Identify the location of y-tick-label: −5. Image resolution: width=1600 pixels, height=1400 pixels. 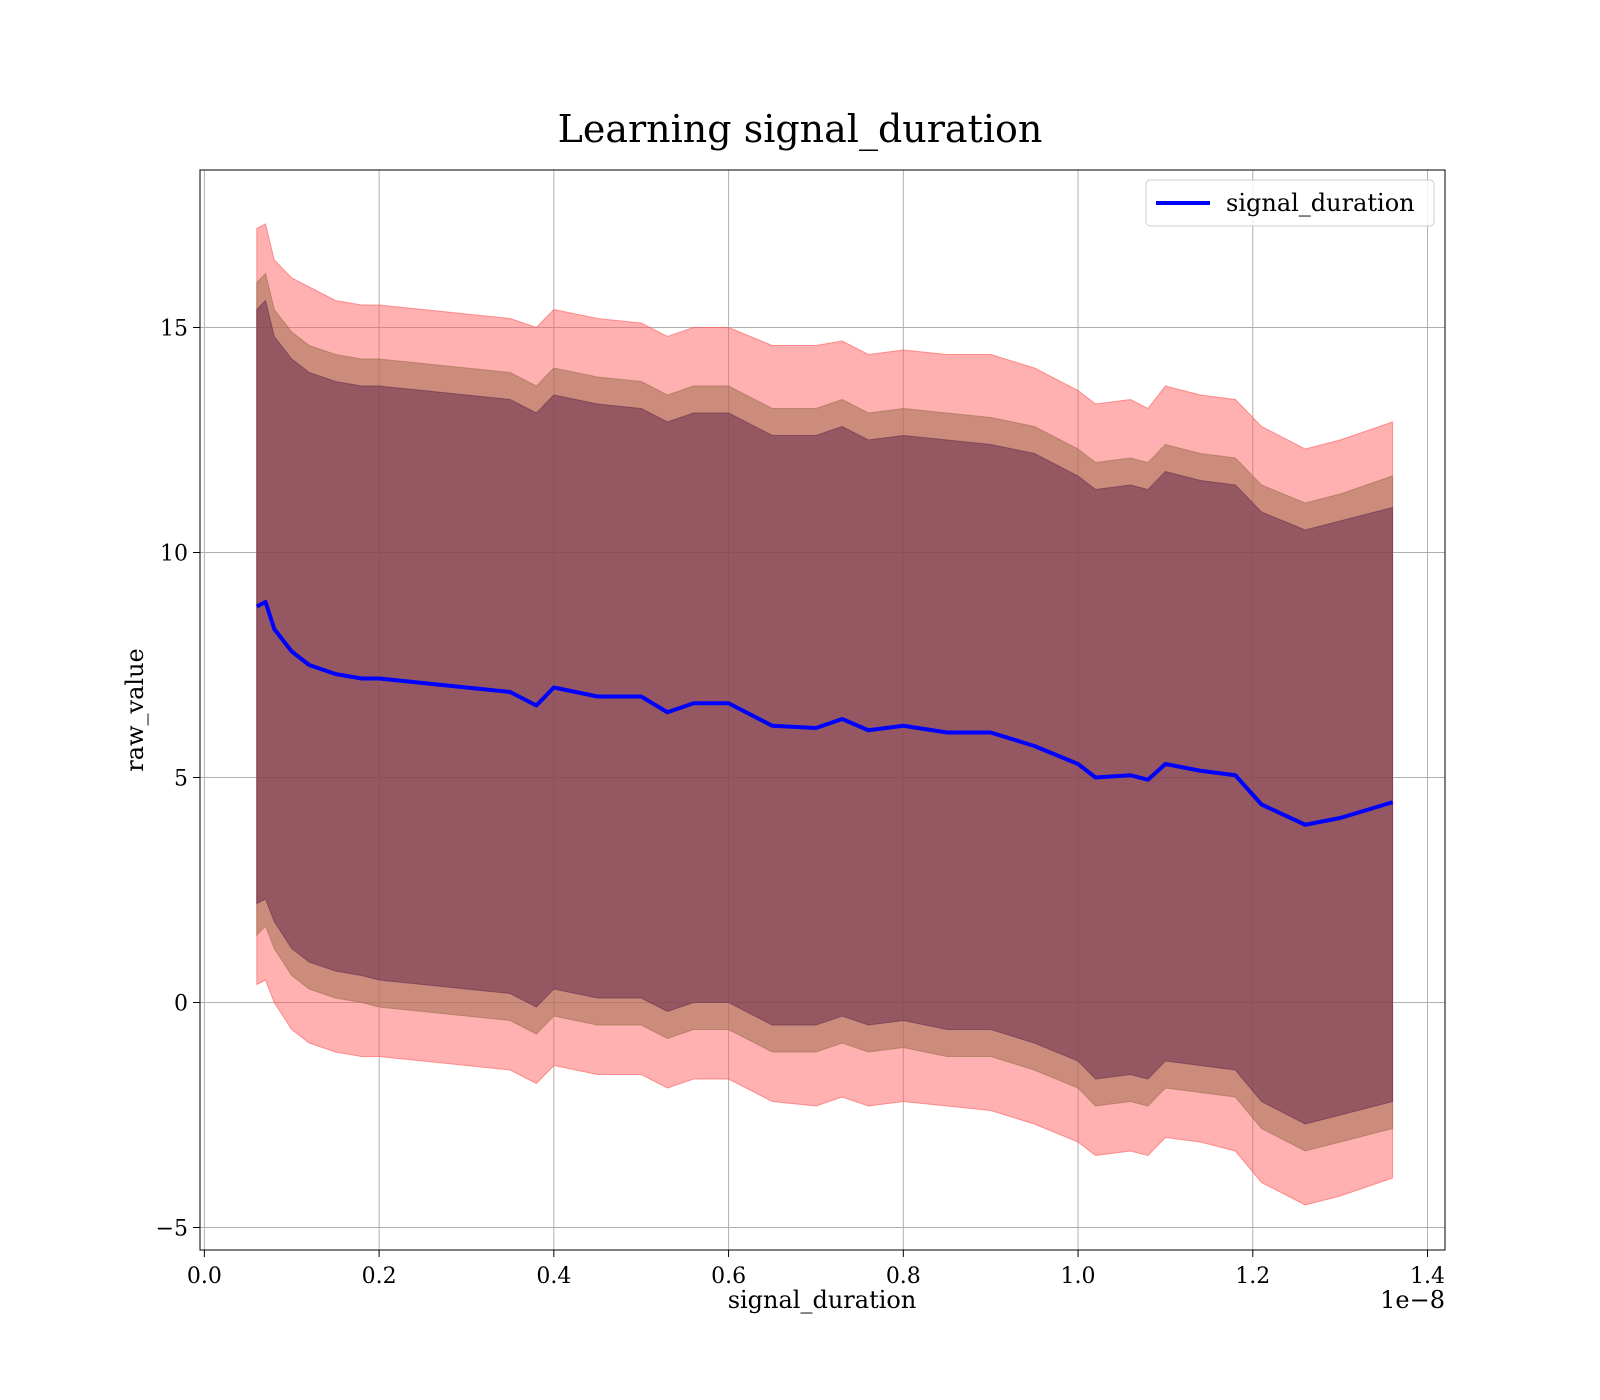
(172, 1229).